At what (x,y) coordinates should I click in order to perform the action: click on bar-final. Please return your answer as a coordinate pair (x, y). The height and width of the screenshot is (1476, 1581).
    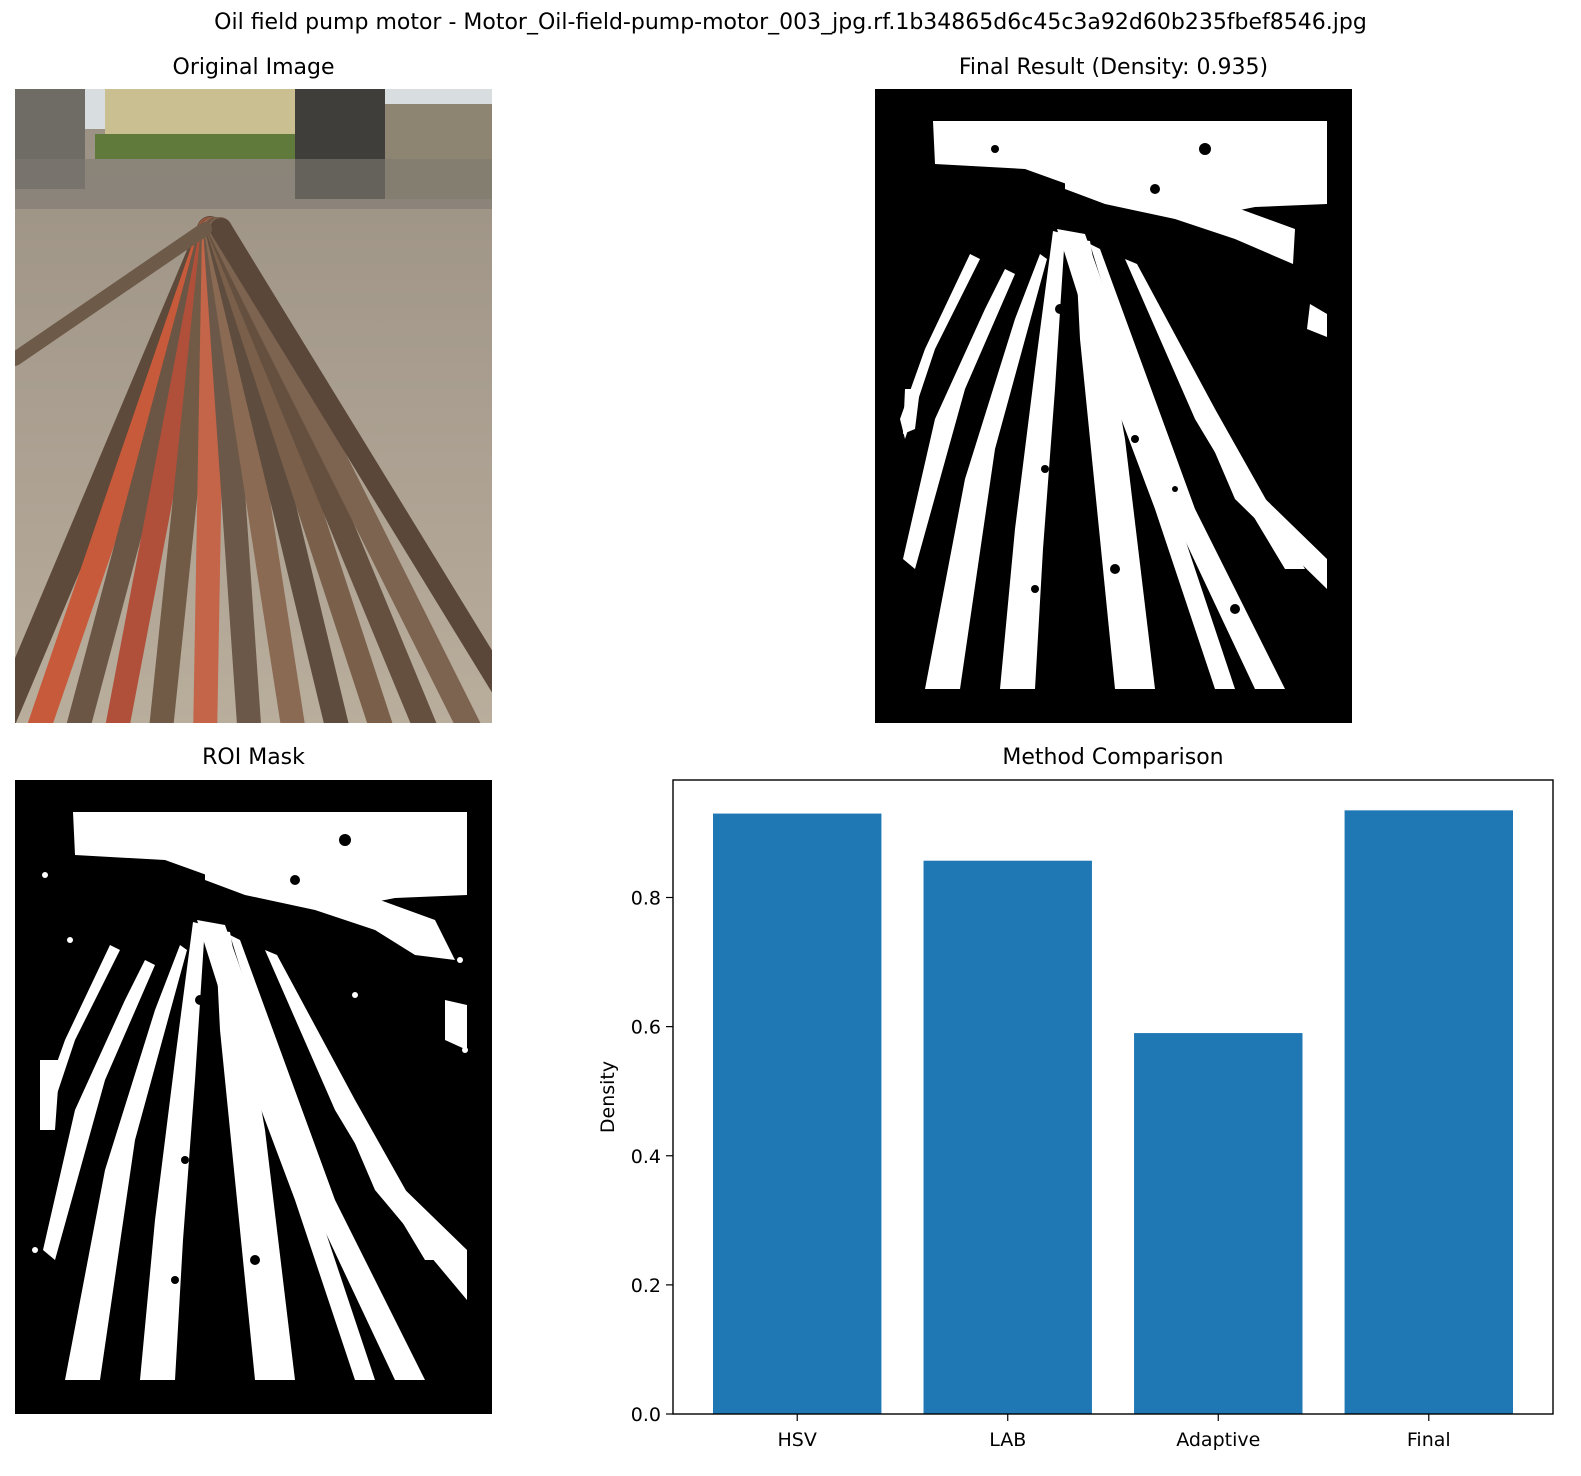
    Looking at the image, I should click on (1428, 1112).